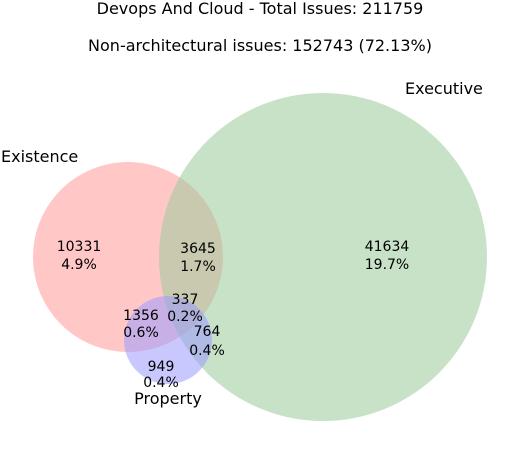 Image resolution: width=520 pixels, height=455 pixels. I want to click on region-existence-executive-count: 3645, so click(198, 249).